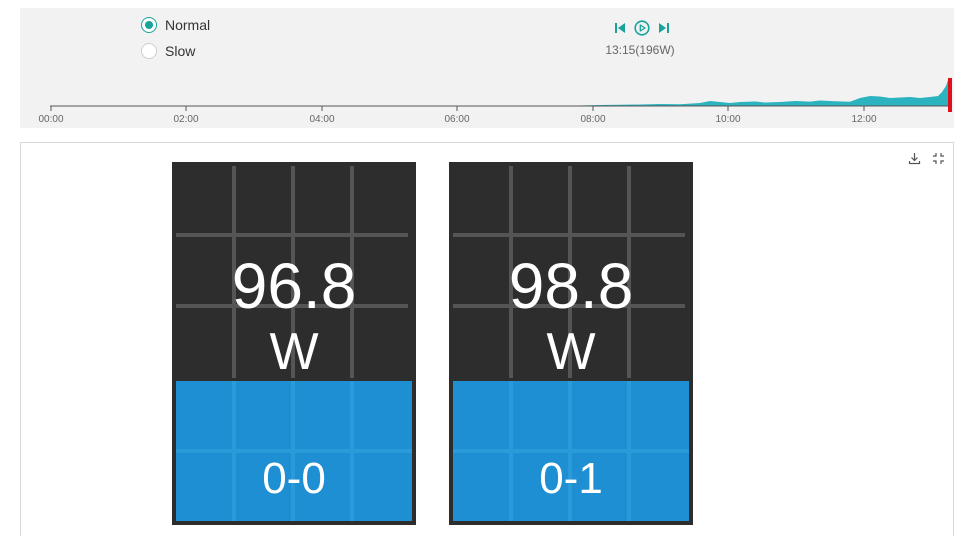  What do you see at coordinates (664, 28) in the screenshot?
I see `skip-forward-icon` at bounding box center [664, 28].